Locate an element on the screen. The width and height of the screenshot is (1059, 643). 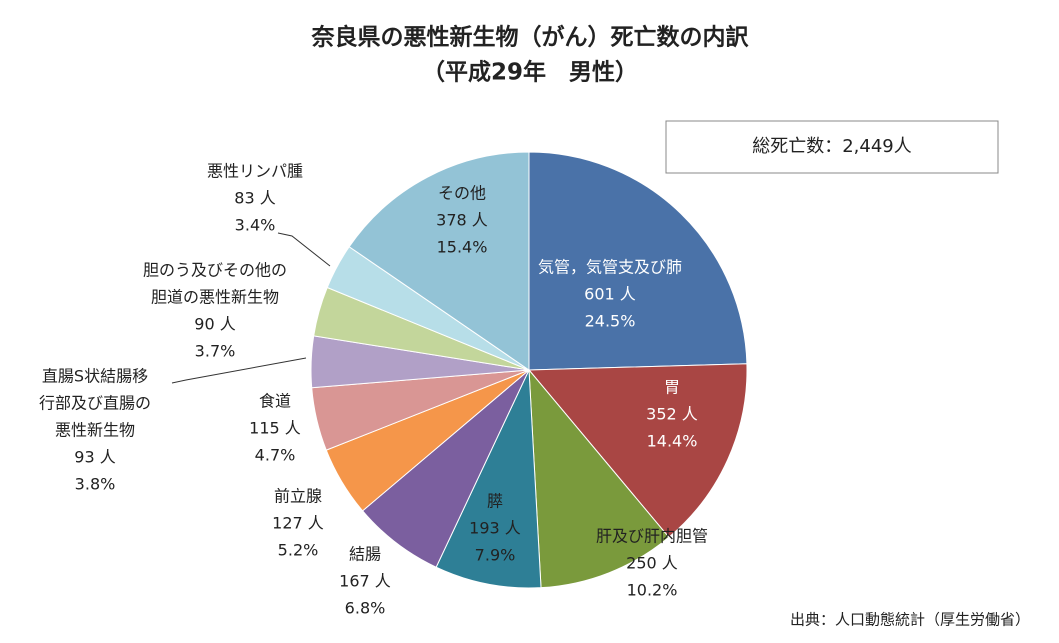
slice-category-label: 肝及び肝内胆管 is located at coordinates (652, 536).